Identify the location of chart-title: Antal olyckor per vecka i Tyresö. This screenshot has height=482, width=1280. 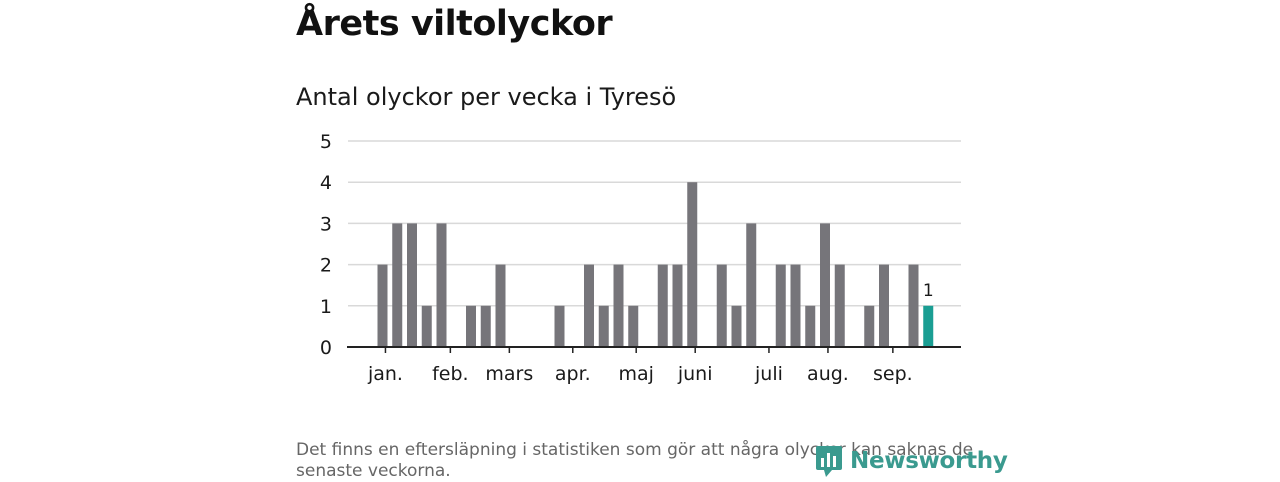
(486, 97).